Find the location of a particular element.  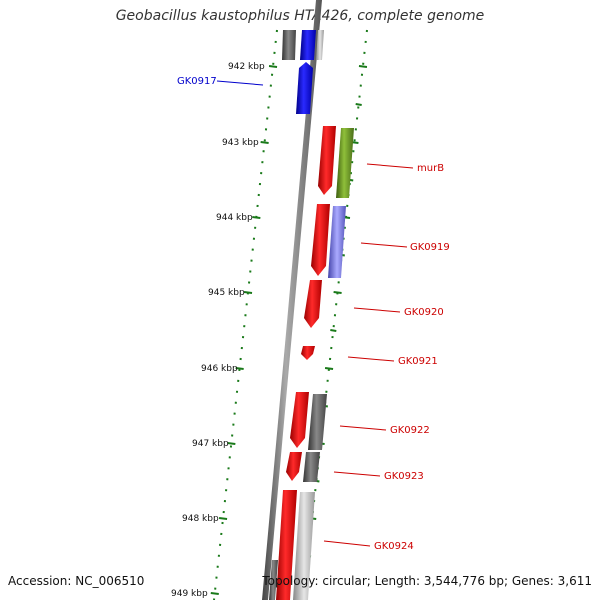

gene-feature-GK0919 is located at coordinates (337, 242).